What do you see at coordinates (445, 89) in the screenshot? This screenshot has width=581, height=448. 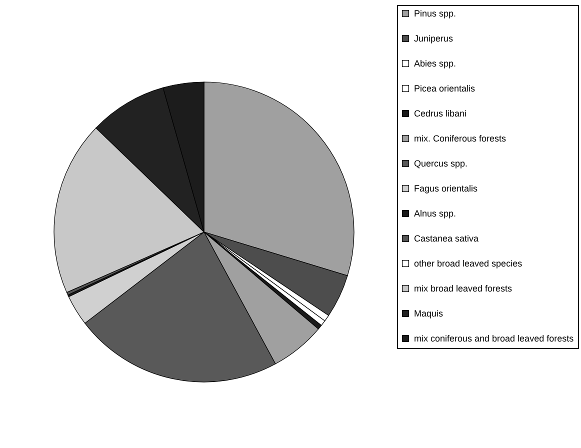 I see `legend-label: Picea orientalis` at bounding box center [445, 89].